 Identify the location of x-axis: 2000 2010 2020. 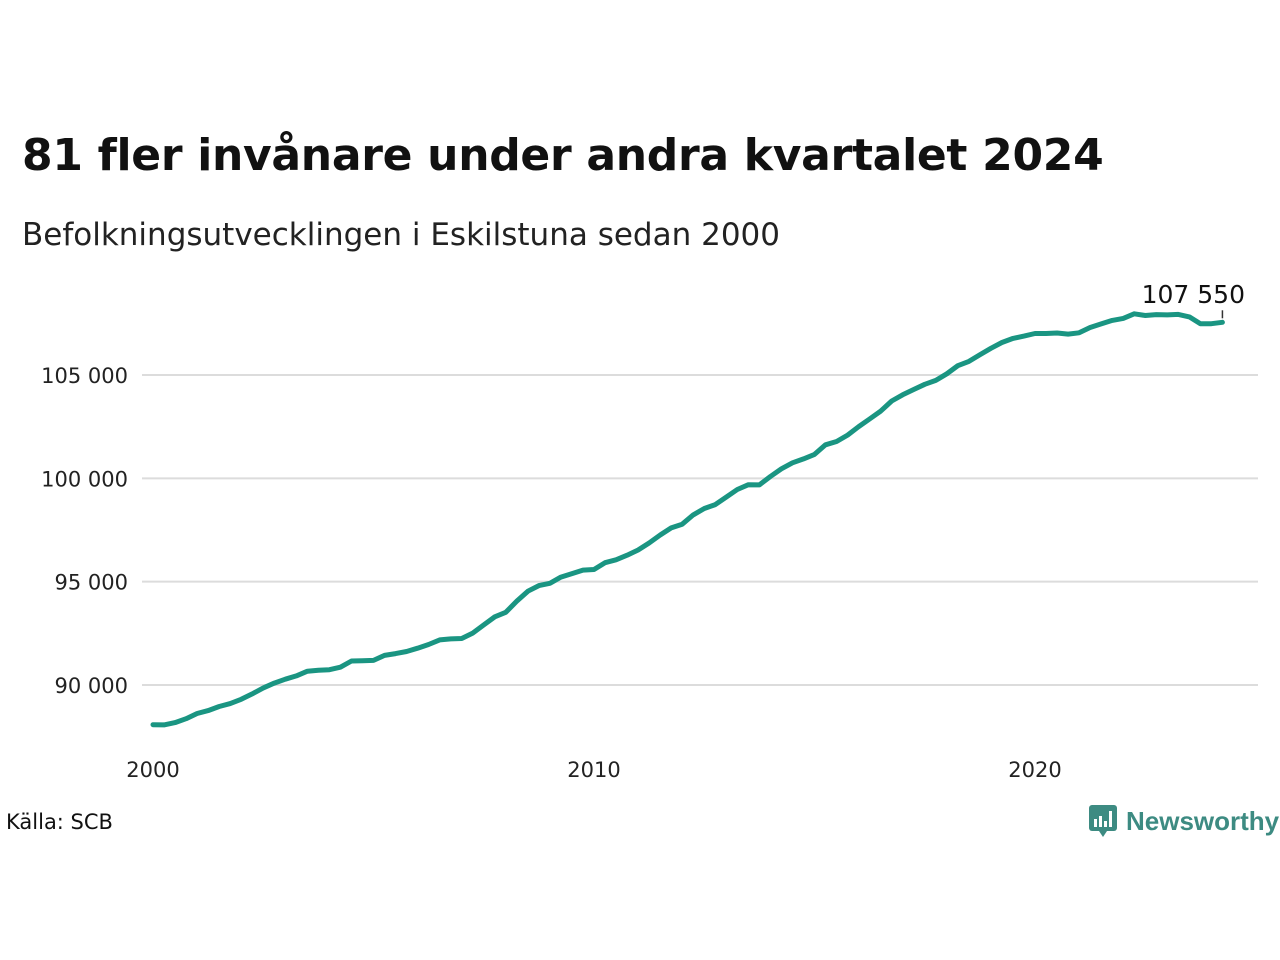
(593, 770).